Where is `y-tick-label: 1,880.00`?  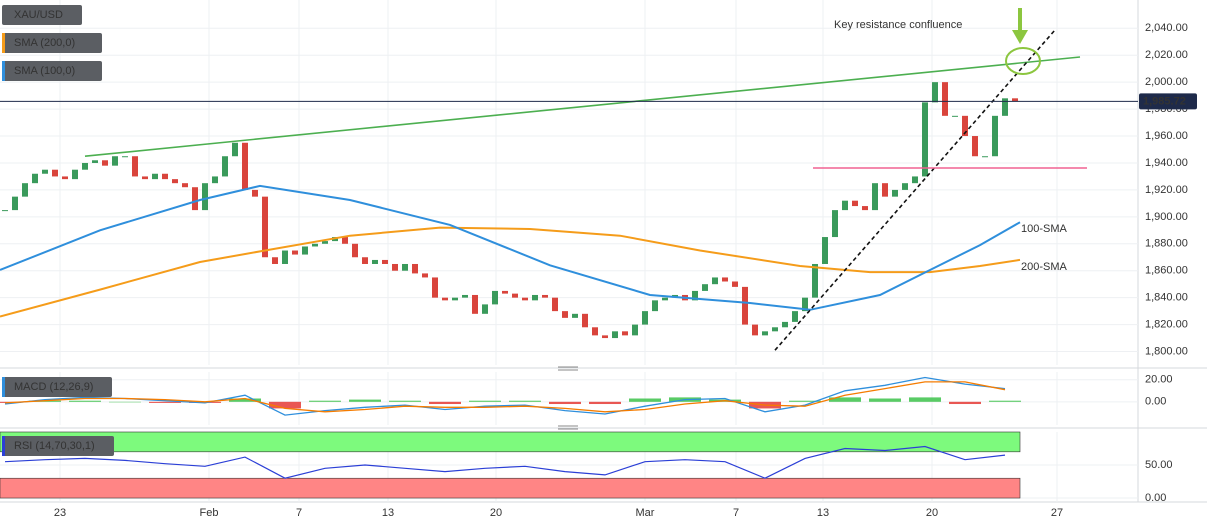
y-tick-label: 1,880.00 is located at coordinates (1166, 244).